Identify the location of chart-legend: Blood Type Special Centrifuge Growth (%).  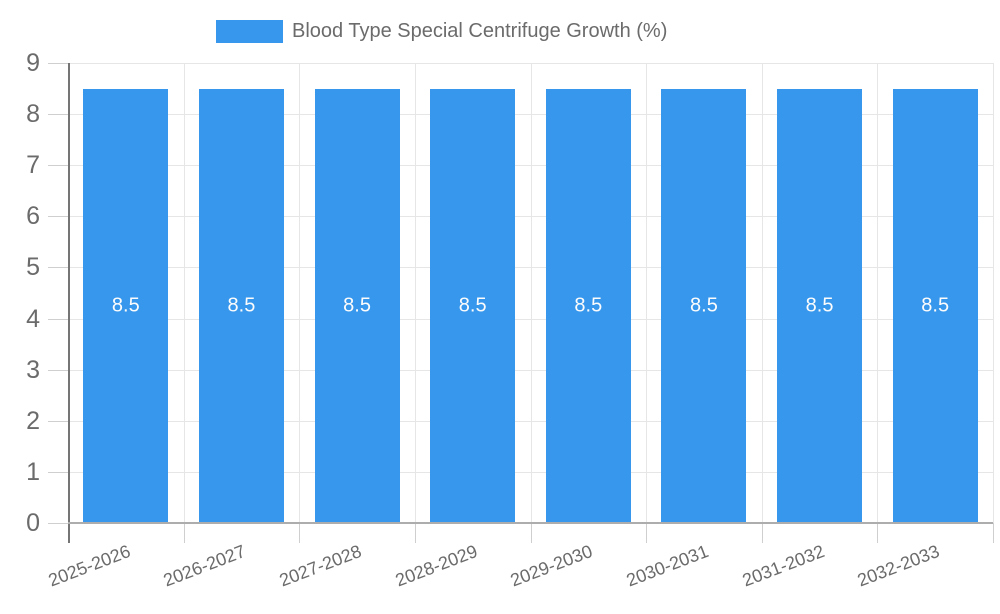
(441, 31).